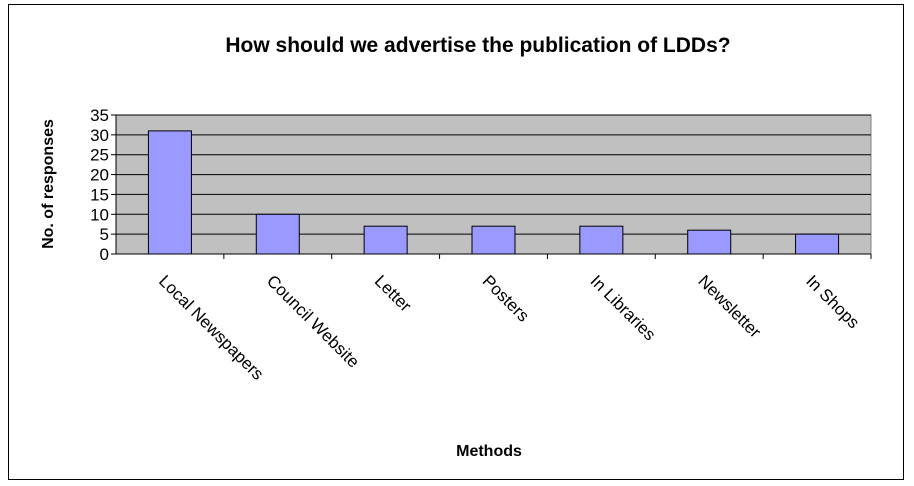 The image size is (914, 486). What do you see at coordinates (104, 234) in the screenshot?
I see `y-tick-label: 5` at bounding box center [104, 234].